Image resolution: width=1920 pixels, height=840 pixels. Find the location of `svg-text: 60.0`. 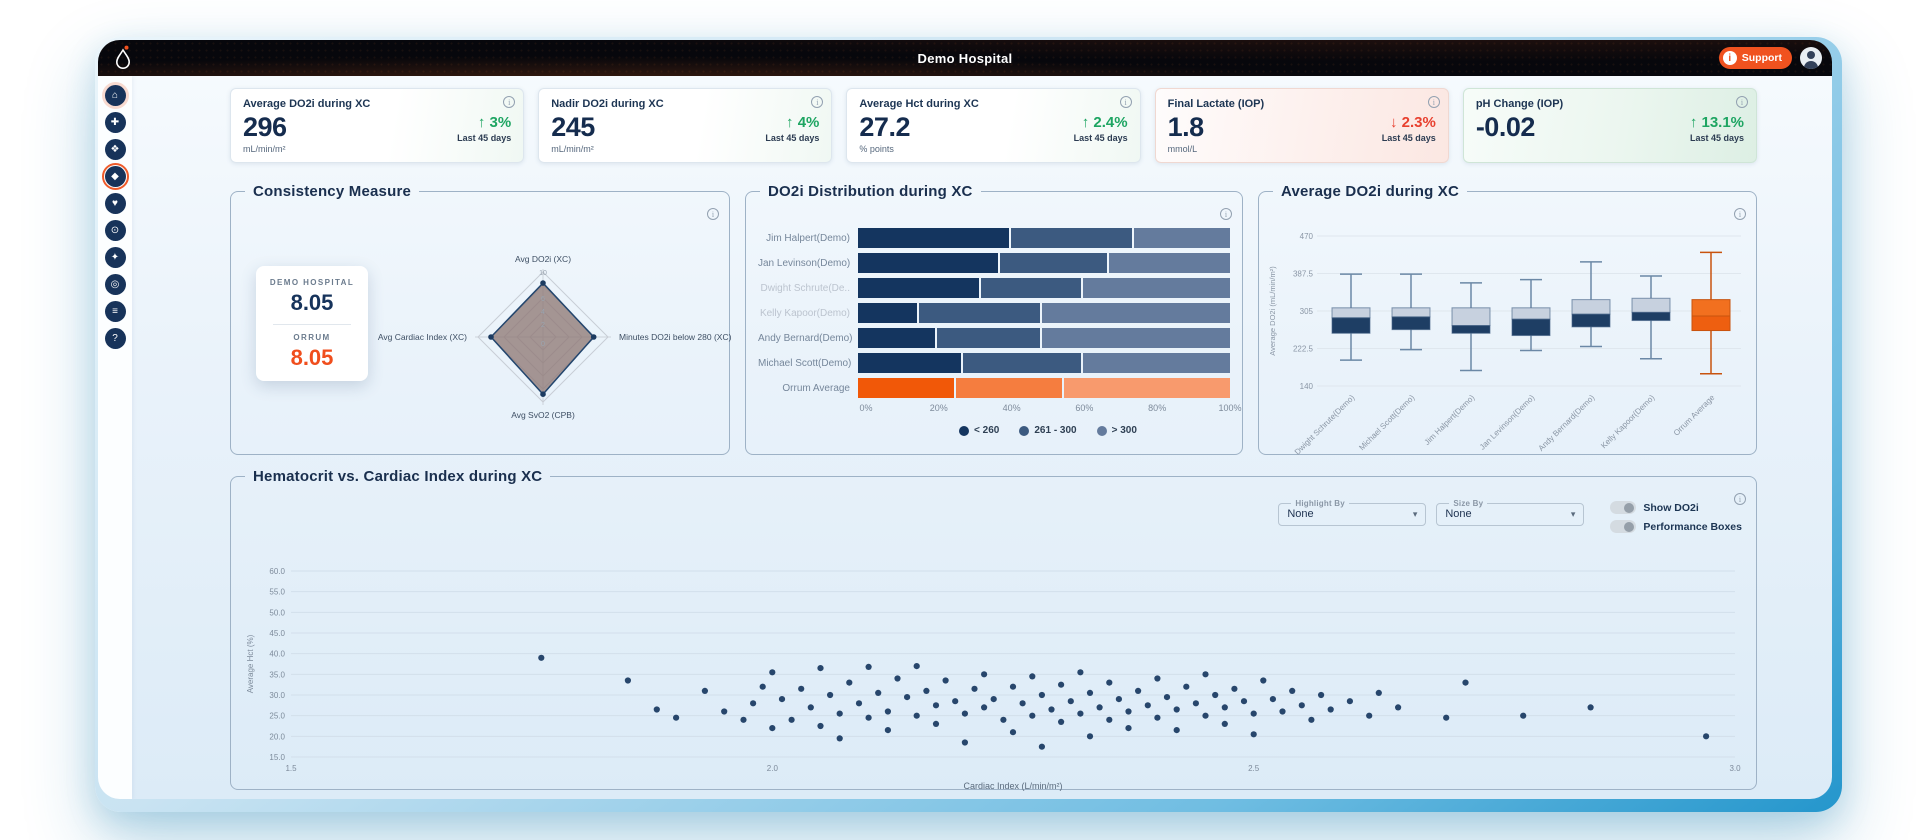

svg-text: 60.0 is located at coordinates (277, 571).